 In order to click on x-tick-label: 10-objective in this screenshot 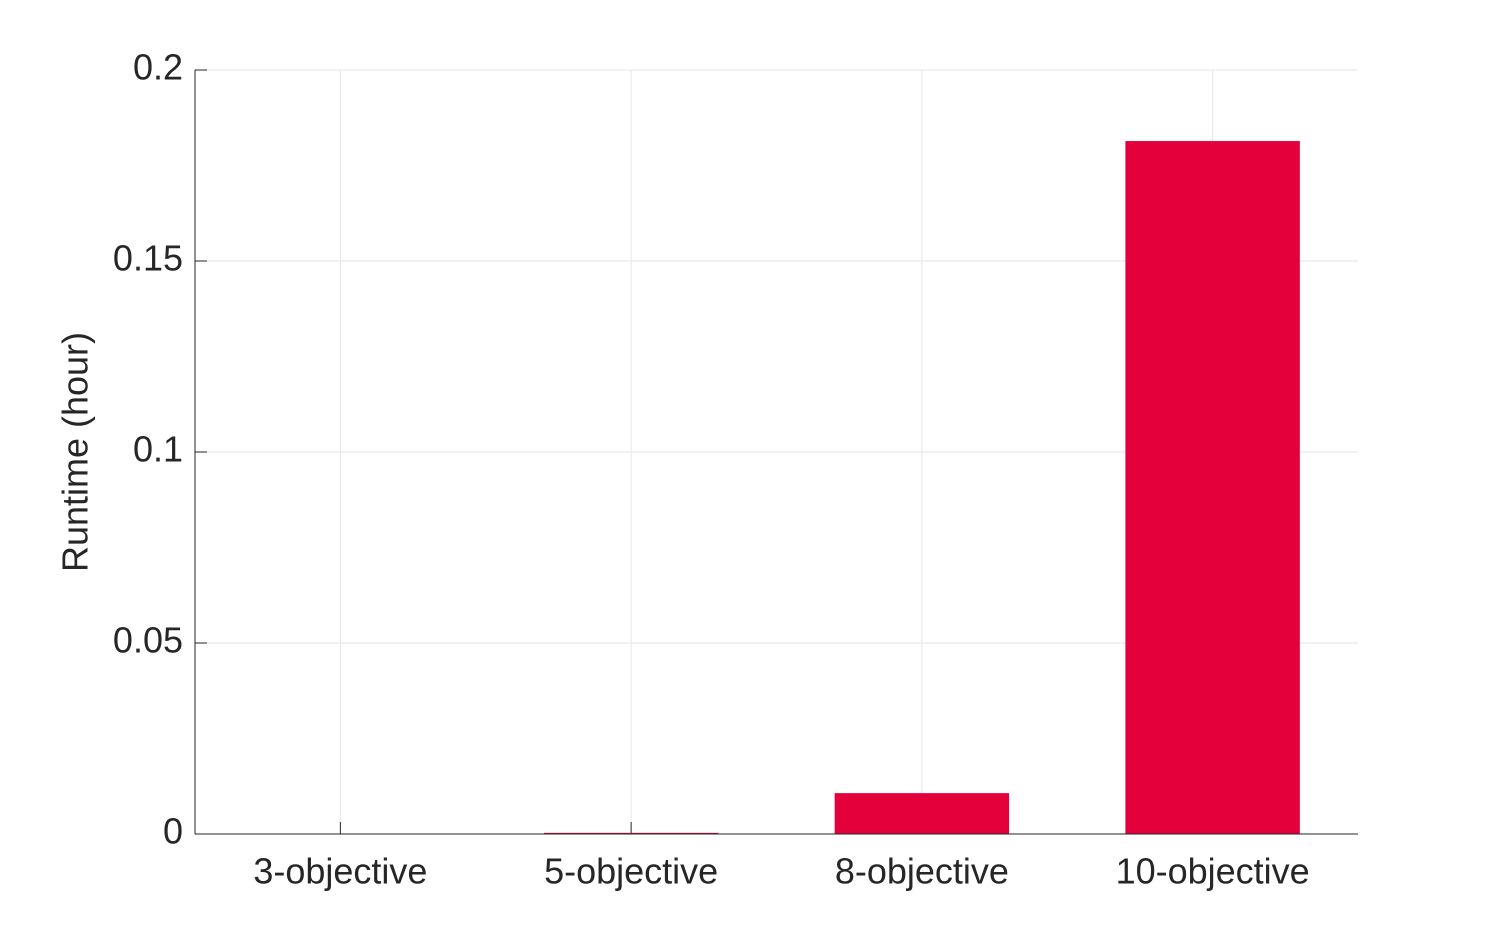, I will do `click(1213, 871)`.